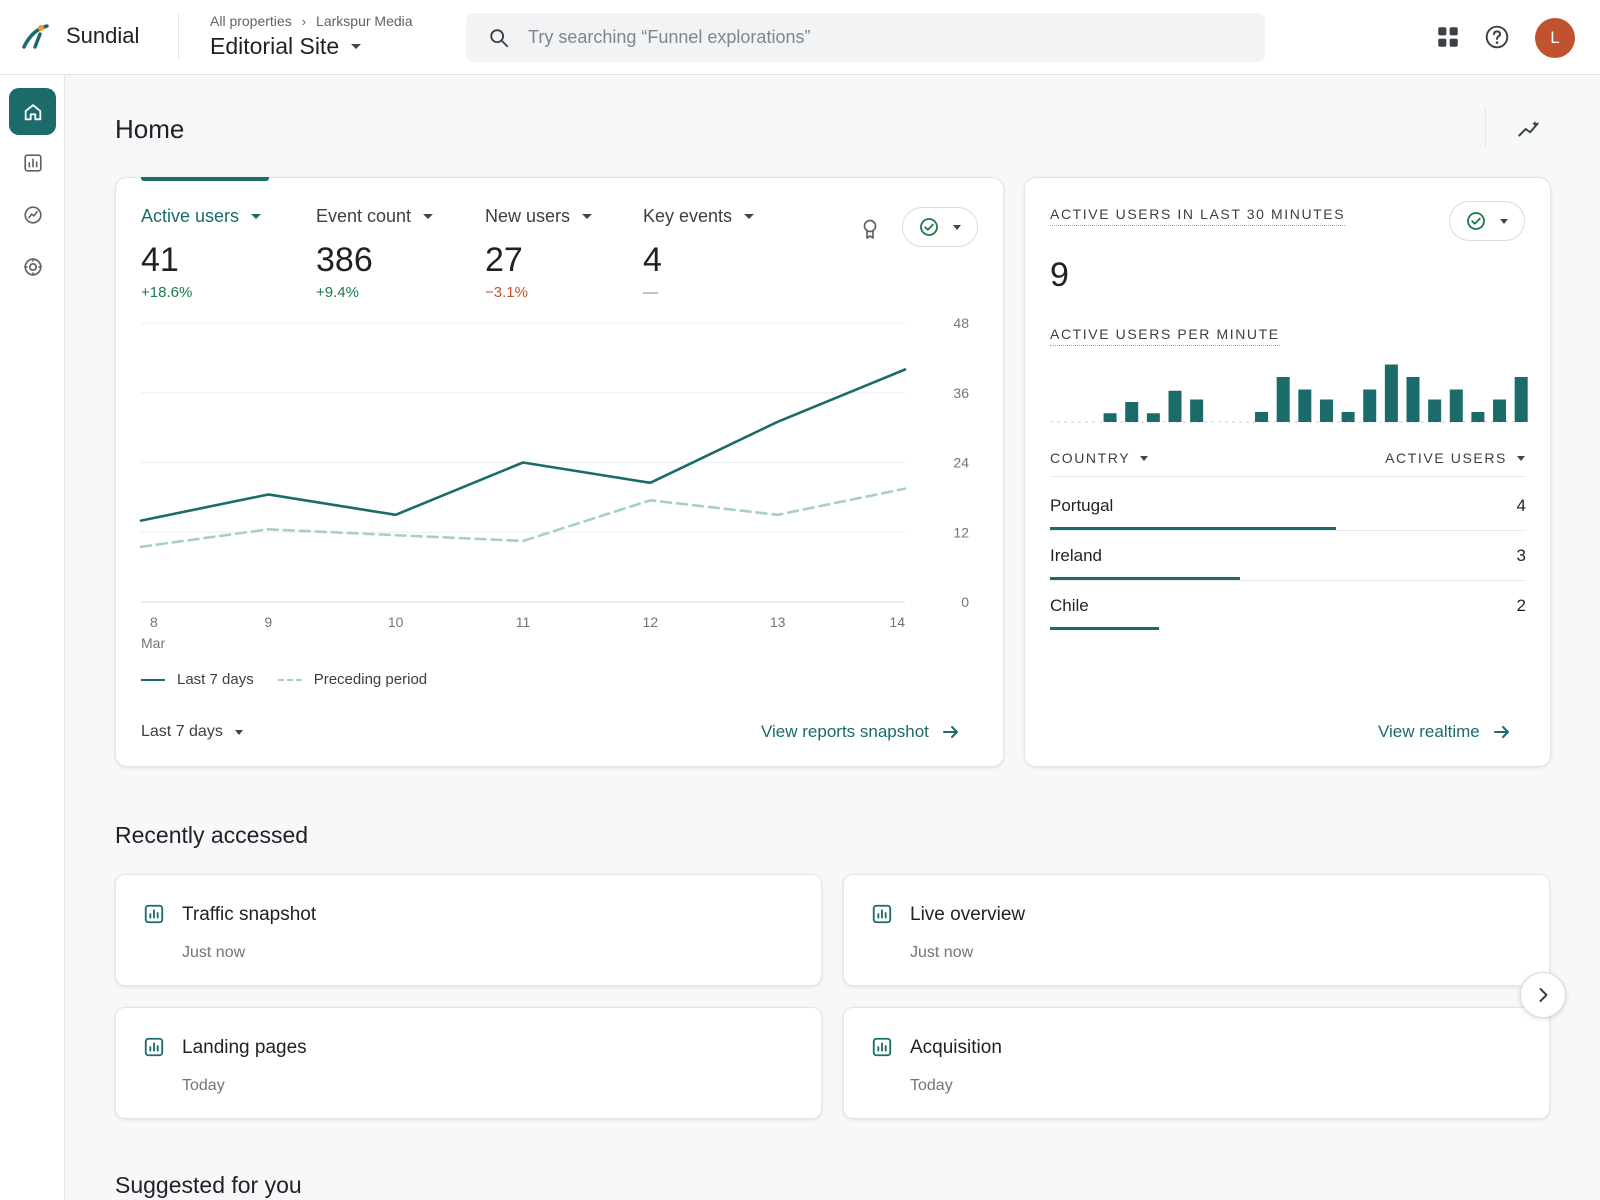 This screenshot has width=1600, height=1200. What do you see at coordinates (375, 253) in the screenshot?
I see `metric-tab-event-count: Event count 386 +9.4%` at bounding box center [375, 253].